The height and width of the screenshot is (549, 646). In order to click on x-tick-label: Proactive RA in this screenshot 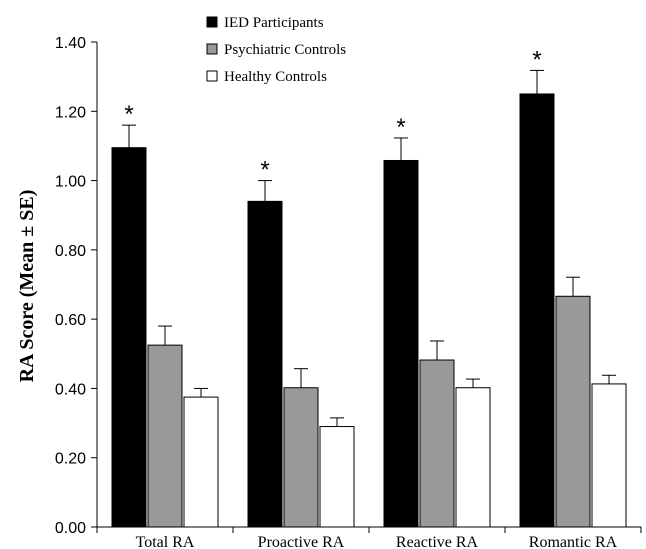, I will do `click(301, 541)`.